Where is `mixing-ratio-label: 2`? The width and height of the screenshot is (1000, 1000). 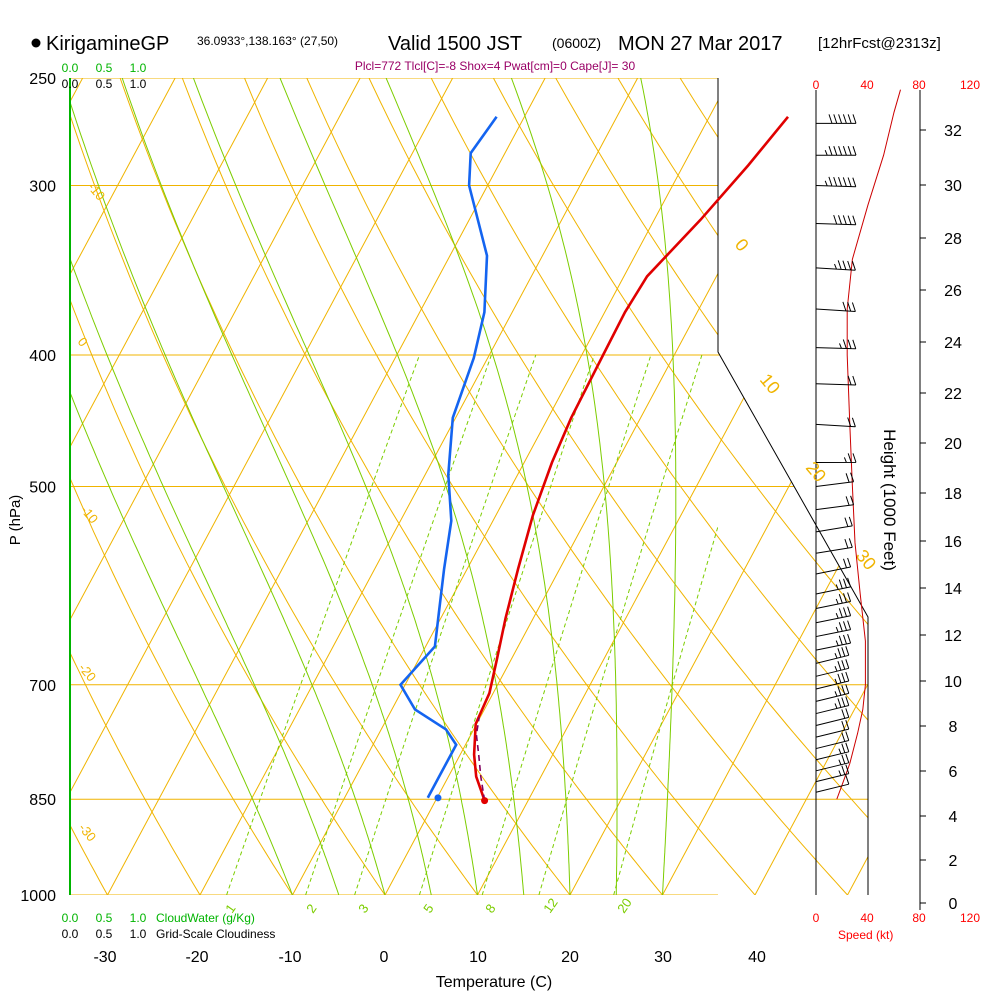 mixing-ratio-label: 2 is located at coordinates (311, 908).